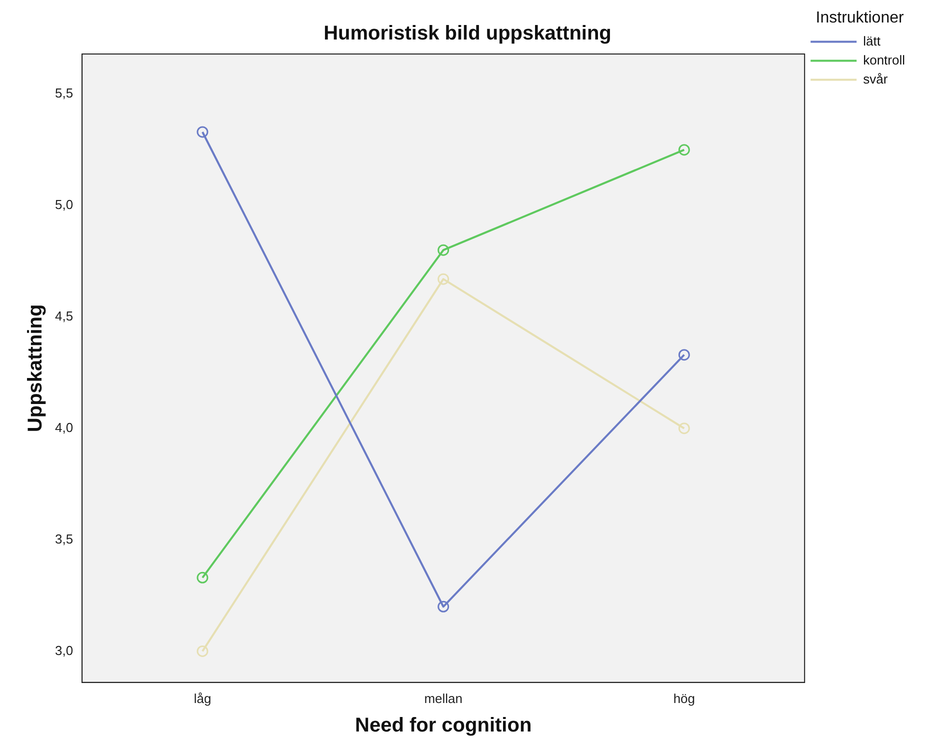 The width and height of the screenshot is (931, 752). I want to click on y-tick-label: 5,0, so click(64, 204).